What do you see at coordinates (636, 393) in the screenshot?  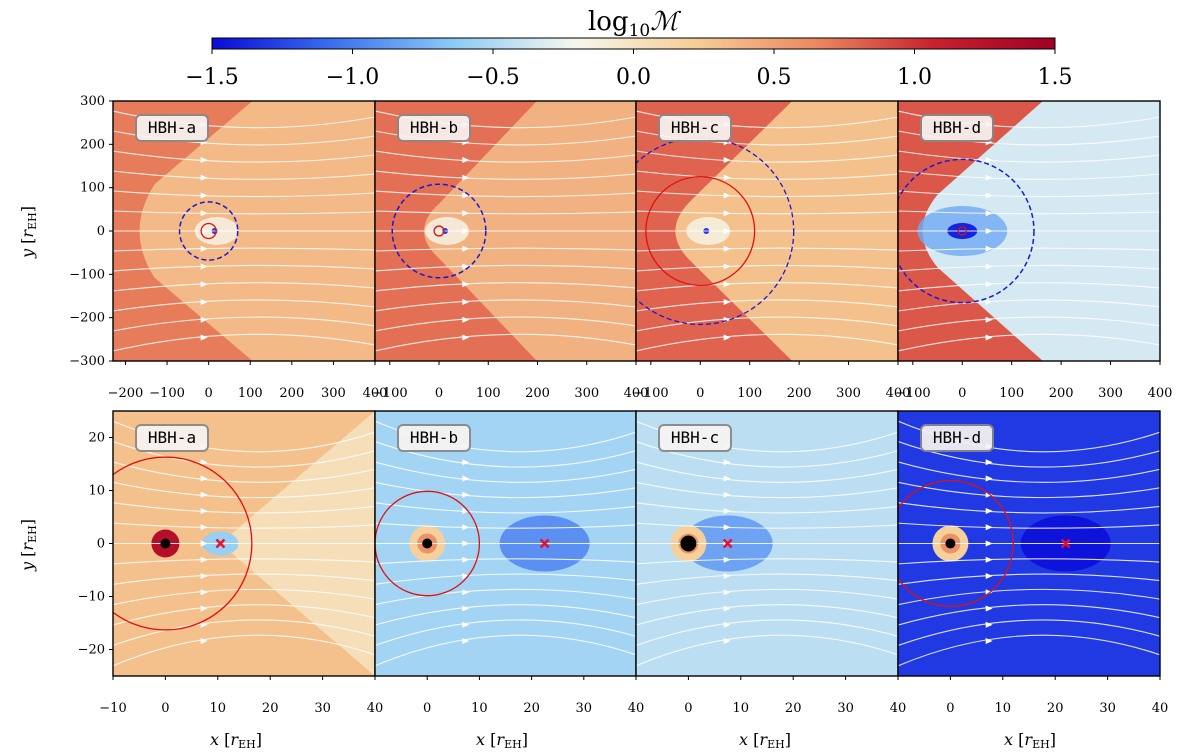 I see `x-tick-label: 400` at bounding box center [636, 393].